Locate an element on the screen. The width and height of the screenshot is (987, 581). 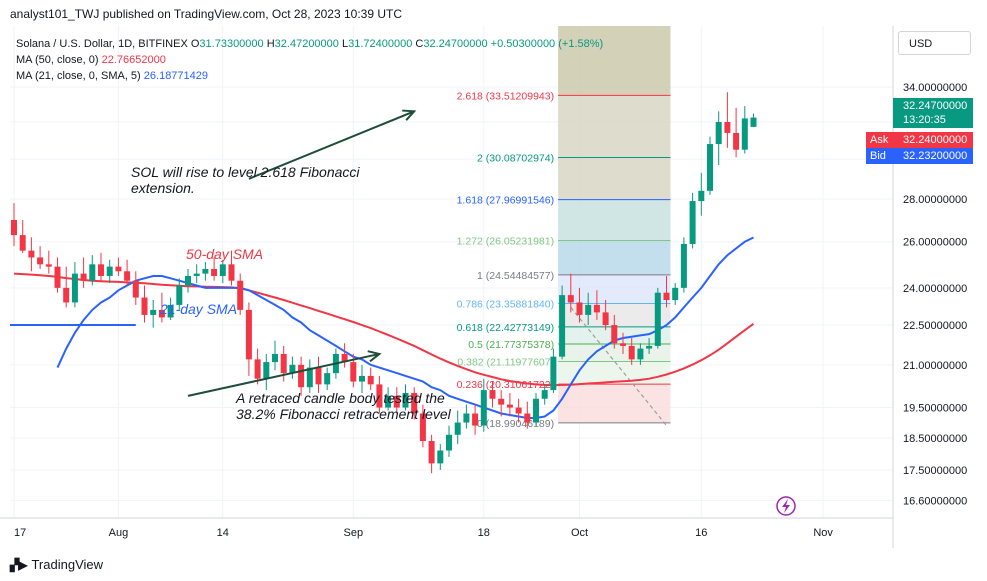
ask-value: 32.24000000 is located at coordinates (933, 140).